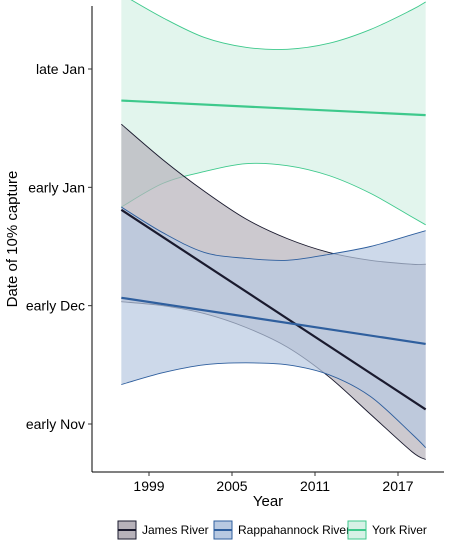 The height and width of the screenshot is (548, 454). I want to click on york-river-upper-bound, so click(278, 25).